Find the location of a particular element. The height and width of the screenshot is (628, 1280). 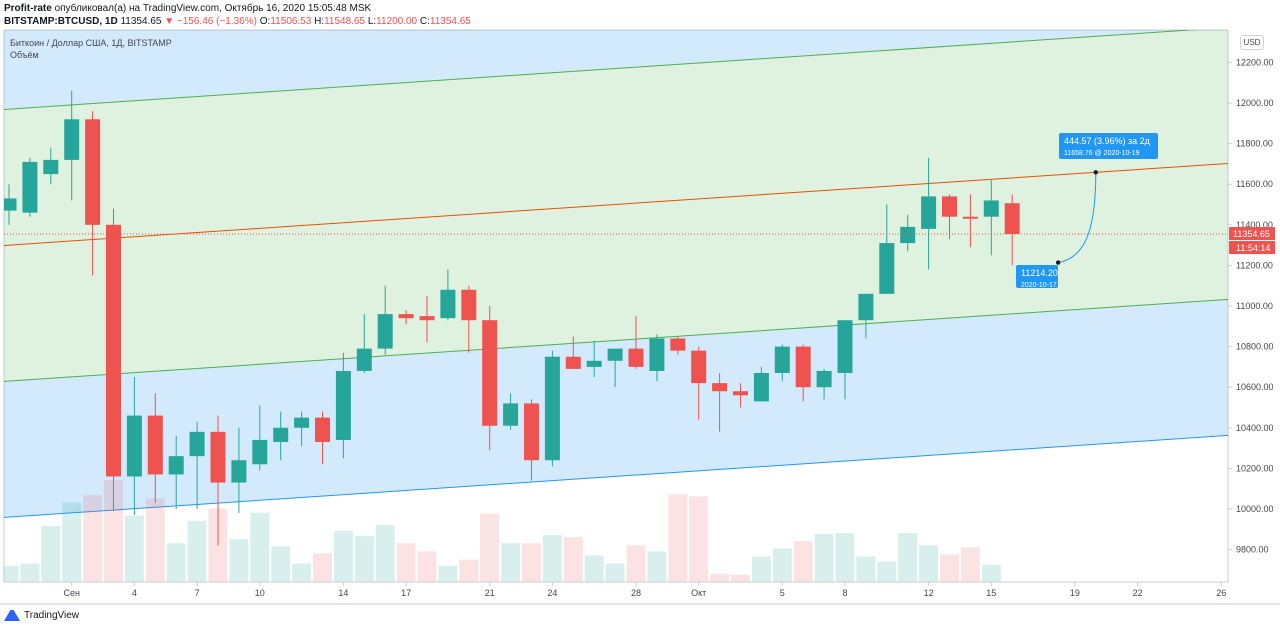

footer: TradingView is located at coordinates (41, 615).